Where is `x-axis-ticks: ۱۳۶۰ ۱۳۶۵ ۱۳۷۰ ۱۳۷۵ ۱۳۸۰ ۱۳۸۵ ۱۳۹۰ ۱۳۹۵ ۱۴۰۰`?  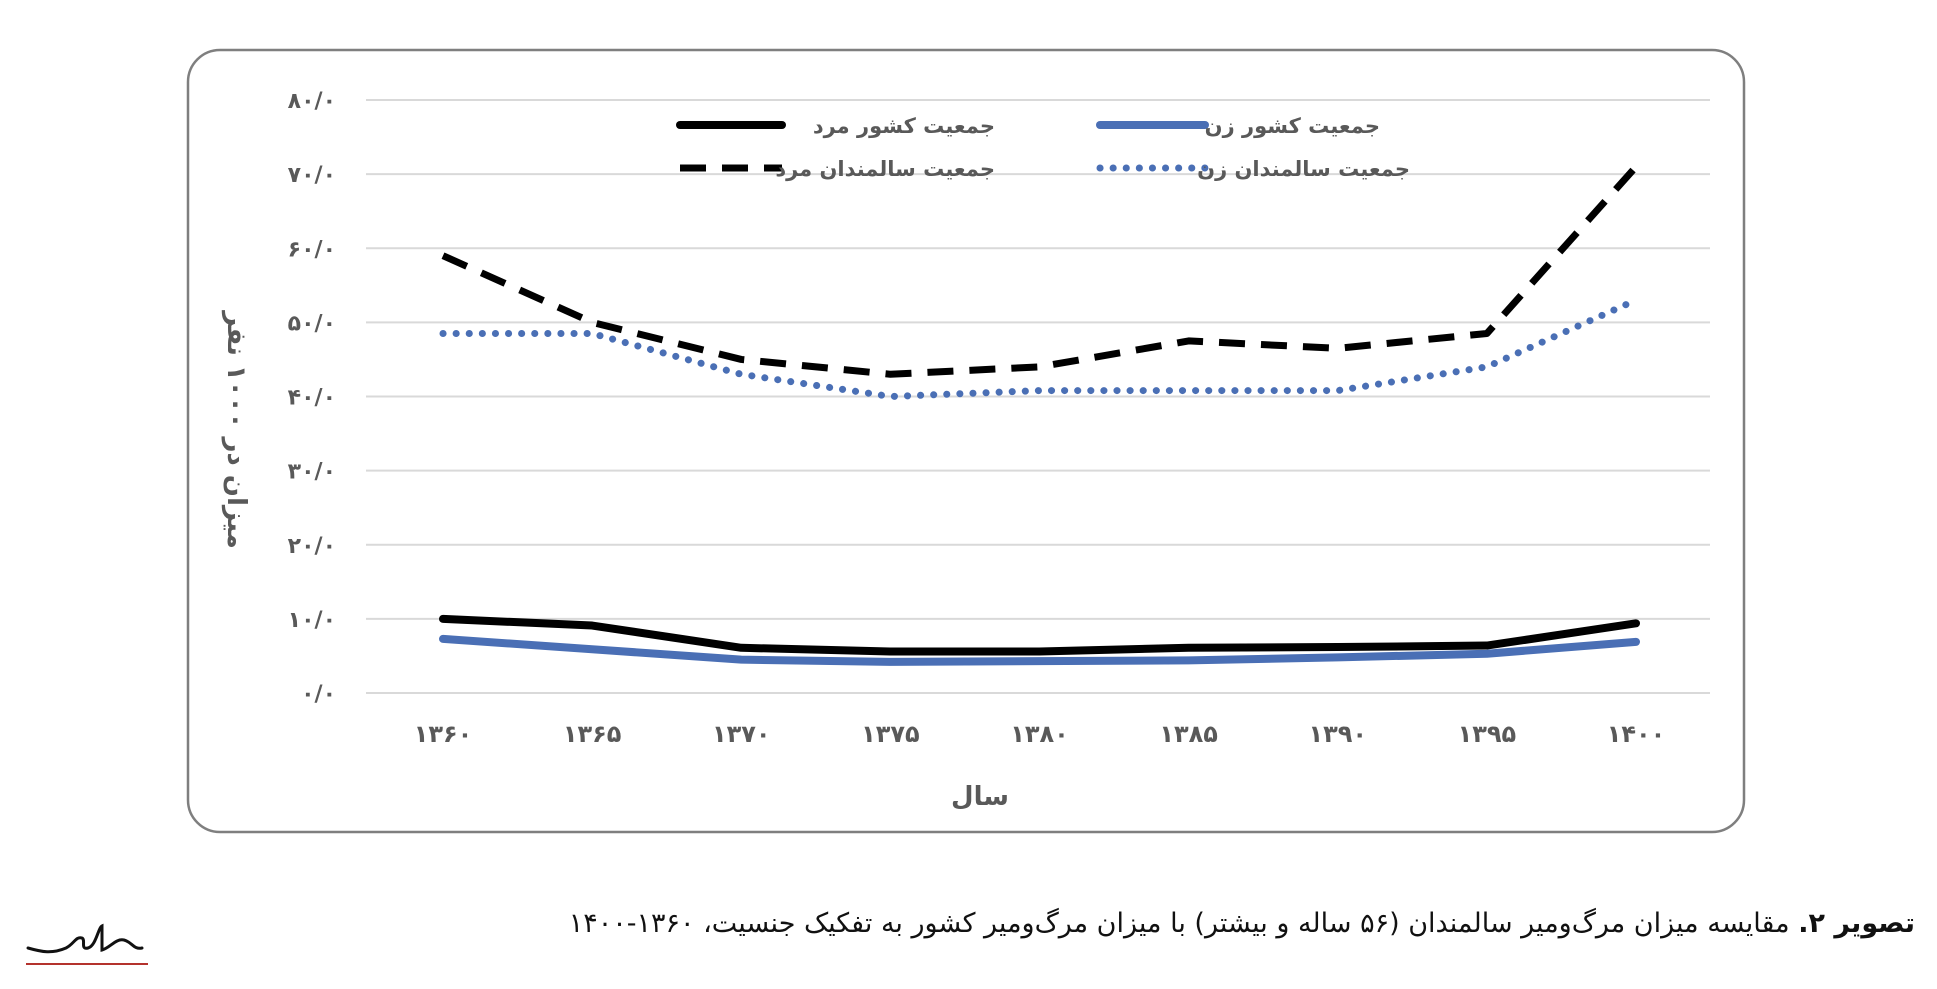 x-axis-ticks: ۱۳۶۰ ۱۳۶۵ ۱۳۷۰ ۱۳۷۵ ۱۳۸۰ ۱۳۸۵ ۱۳۹۰ ۱۳۹۵ ۱۴۰۰ is located at coordinates (1040, 734).